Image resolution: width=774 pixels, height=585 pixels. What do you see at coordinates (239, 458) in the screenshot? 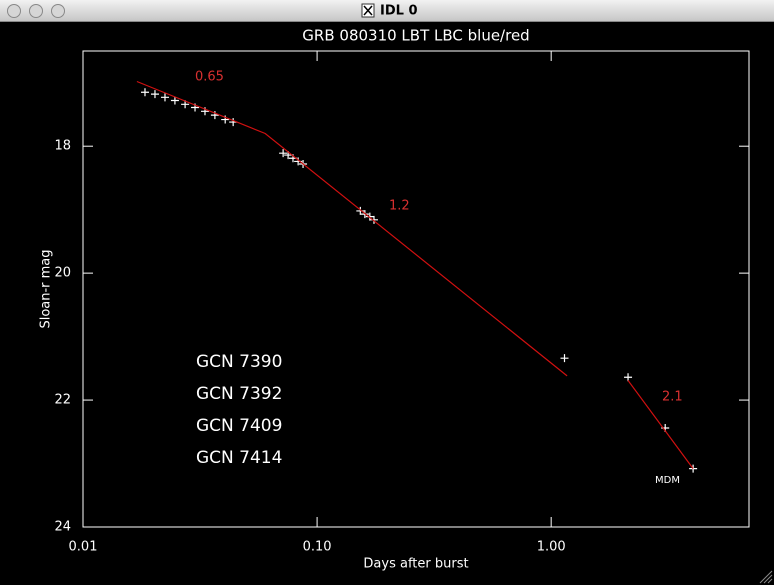
I see `annotation: GCN 7414` at bounding box center [239, 458].